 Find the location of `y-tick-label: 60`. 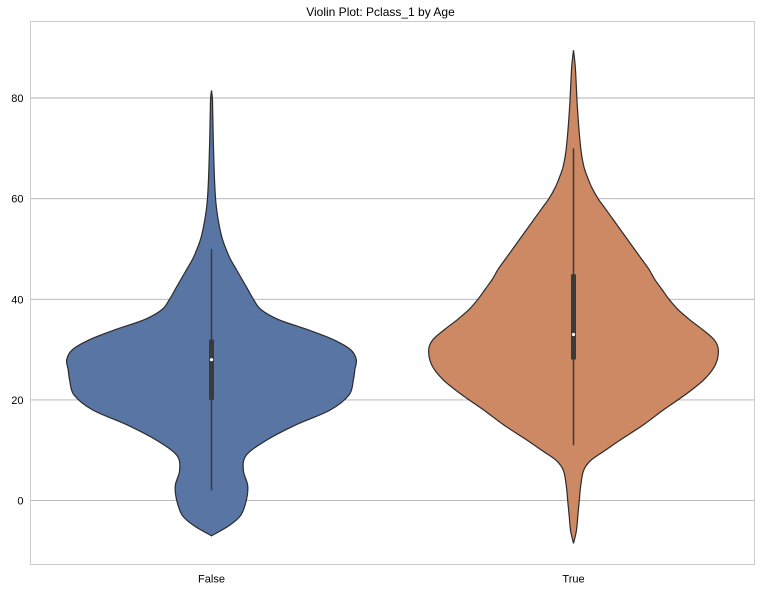

y-tick-label: 60 is located at coordinates (17, 200).